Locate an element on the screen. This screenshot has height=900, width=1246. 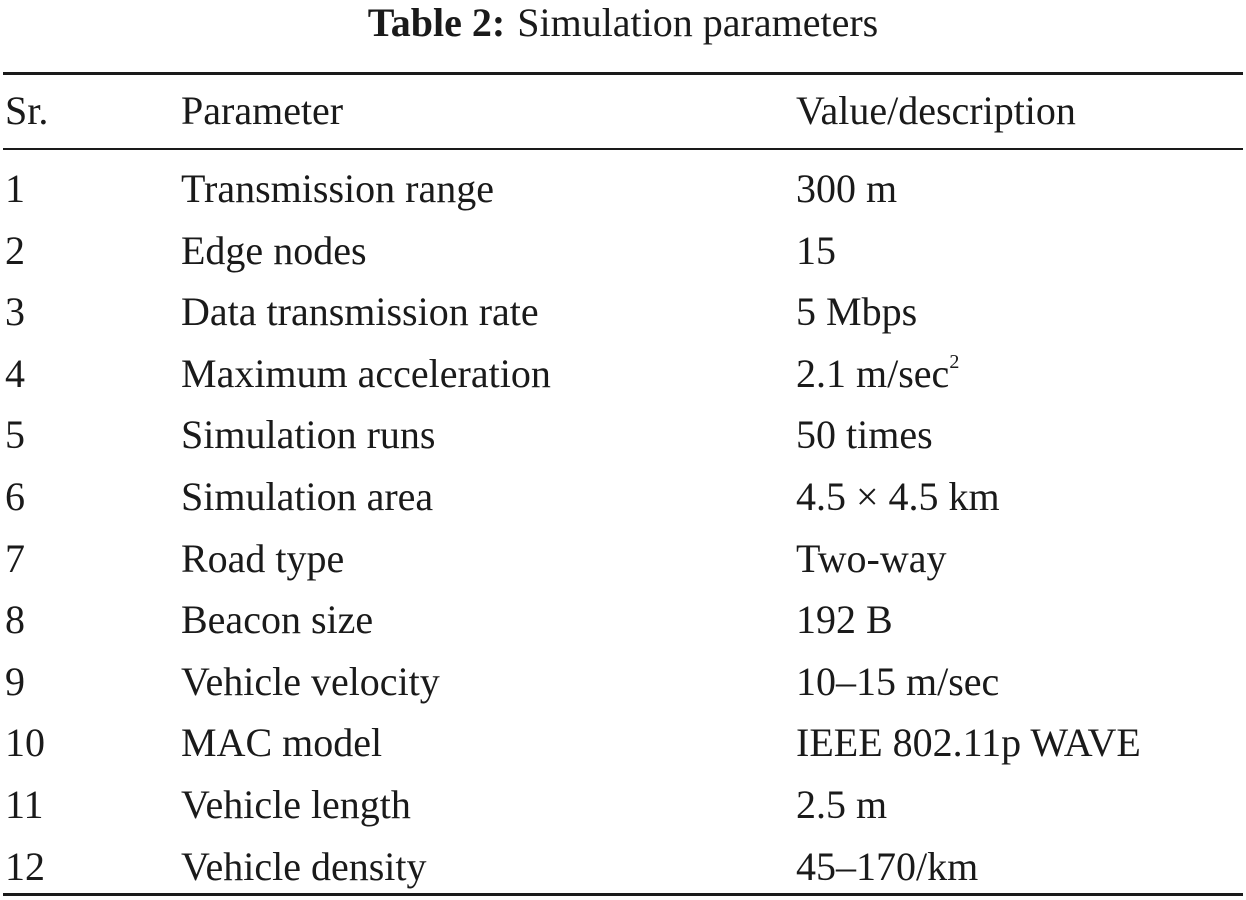
cell-parameter: Edge nodes is located at coordinates (274, 250).